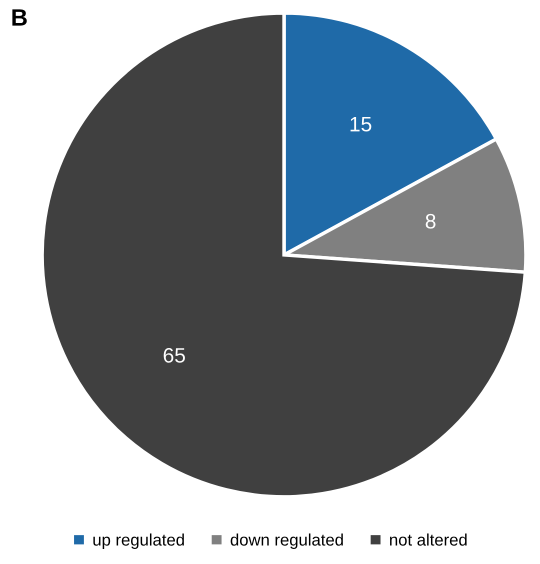 This screenshot has height=564, width=540. What do you see at coordinates (428, 539) in the screenshot?
I see `legend-label: not altered` at bounding box center [428, 539].